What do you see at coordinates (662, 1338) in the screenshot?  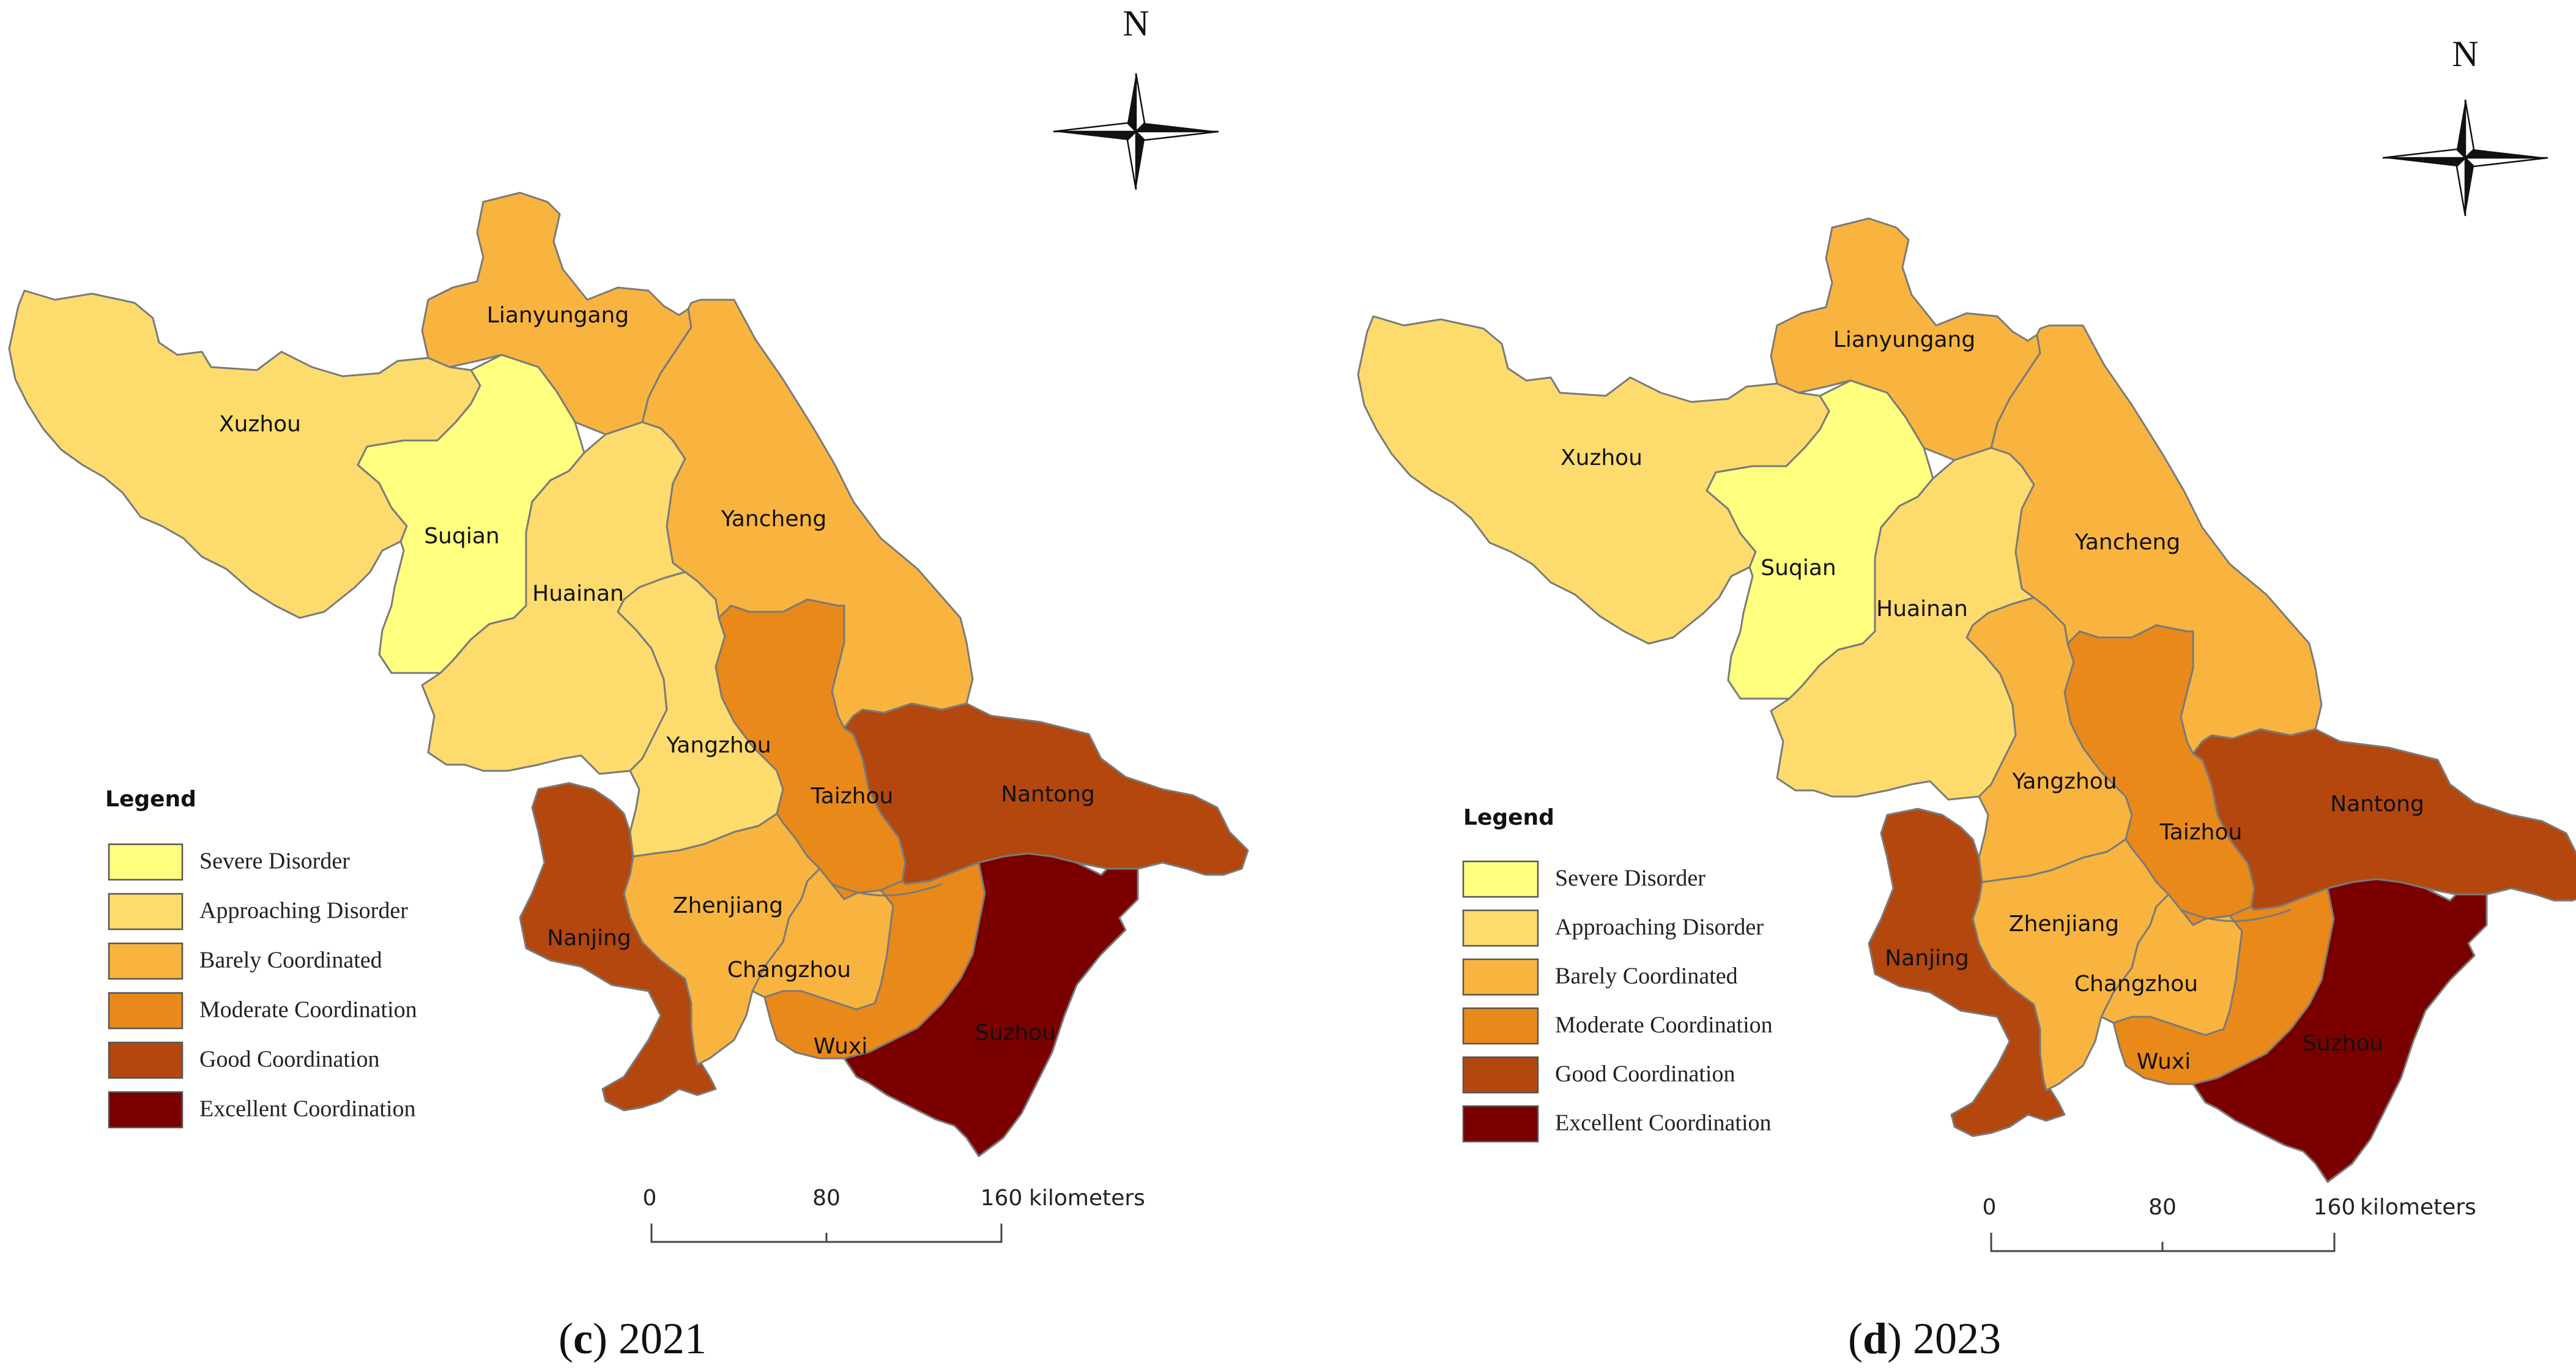 I see `caption-year: 2021` at bounding box center [662, 1338].